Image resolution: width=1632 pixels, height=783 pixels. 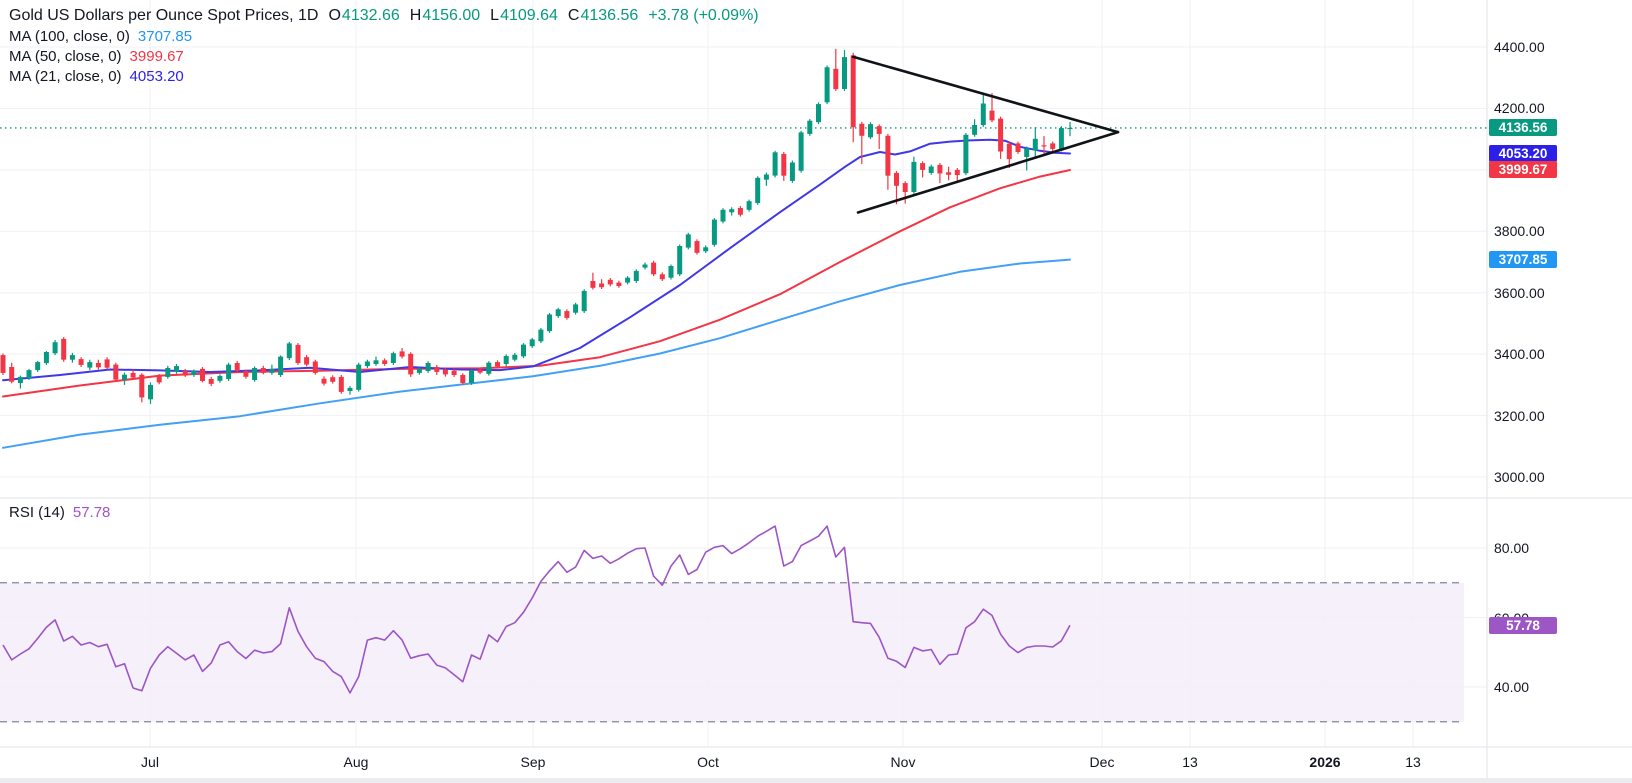 I want to click on ma-21-label: MA (21, close, 0), so click(x=65, y=76).